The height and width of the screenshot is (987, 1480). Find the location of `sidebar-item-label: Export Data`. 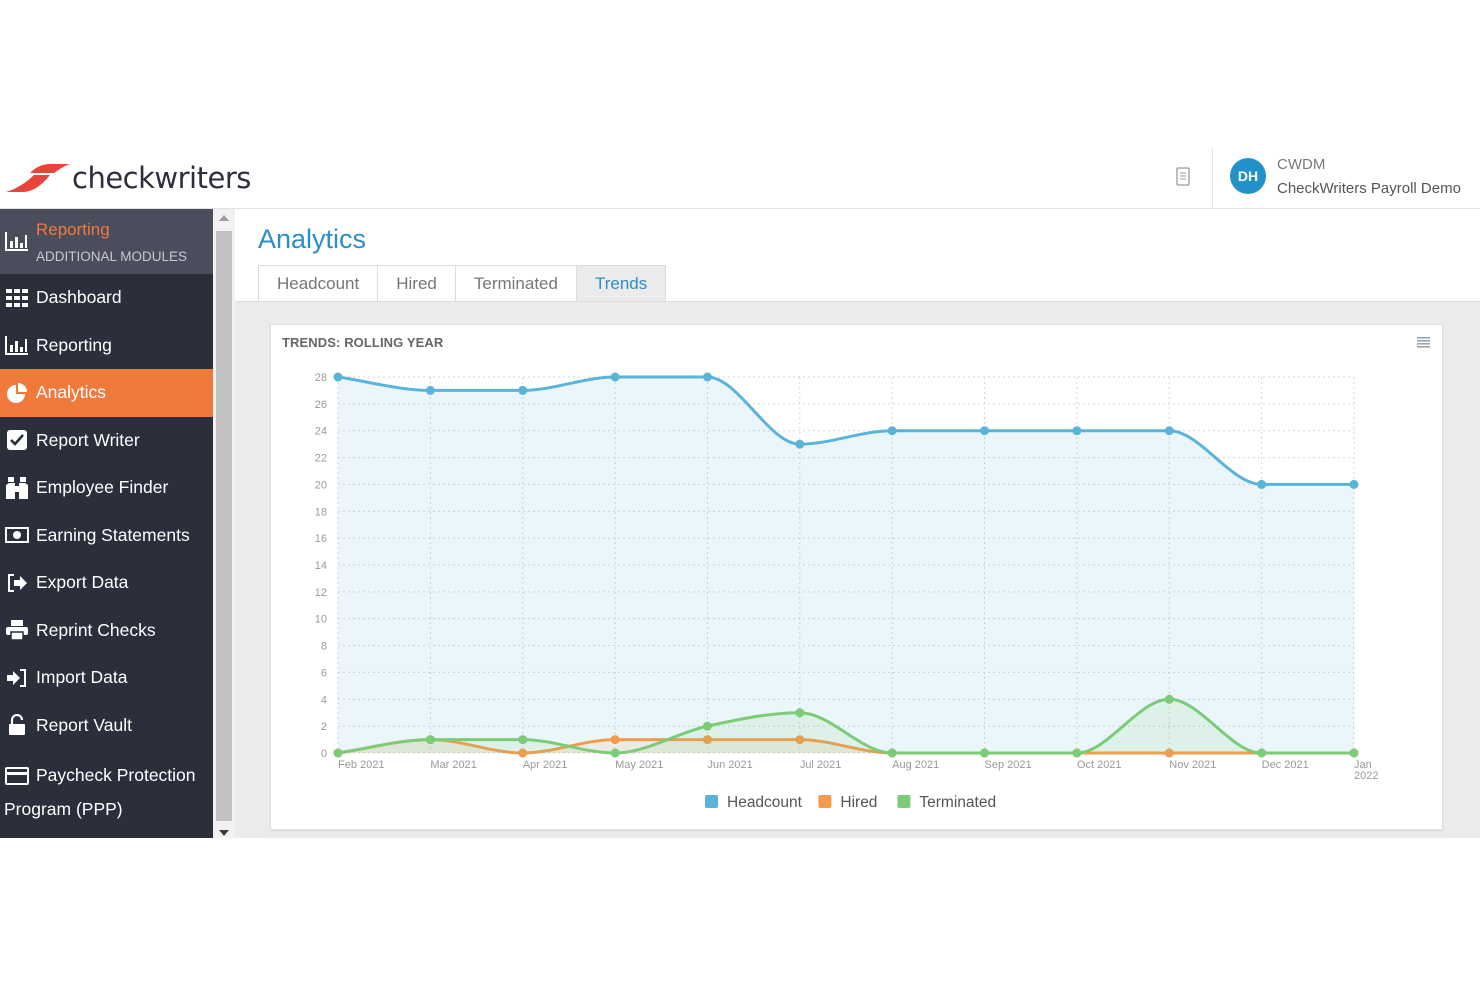

sidebar-item-label: Export Data is located at coordinates (82, 582).